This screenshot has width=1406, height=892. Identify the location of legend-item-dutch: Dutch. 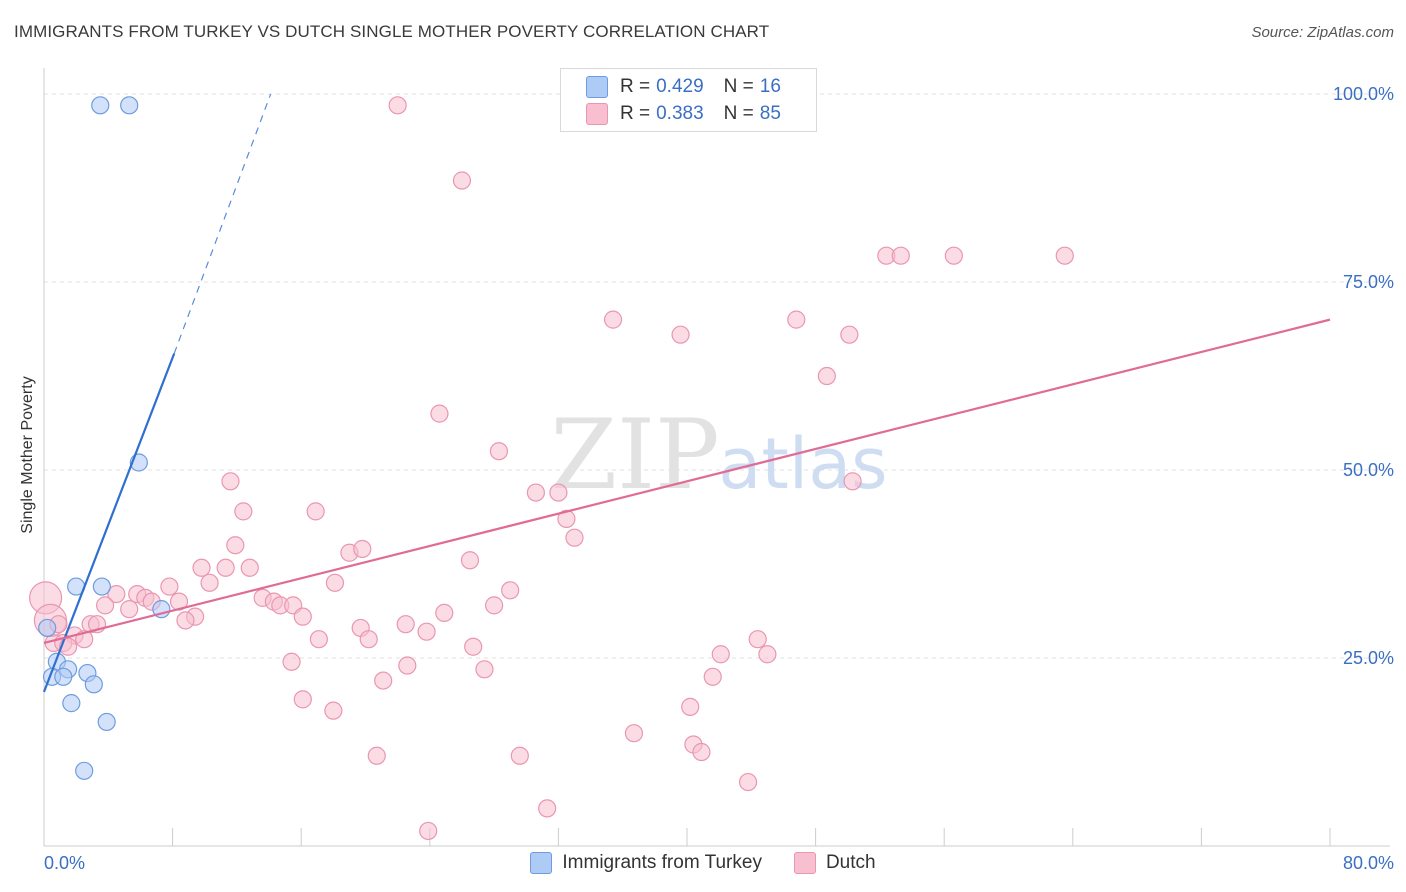
(834, 863).